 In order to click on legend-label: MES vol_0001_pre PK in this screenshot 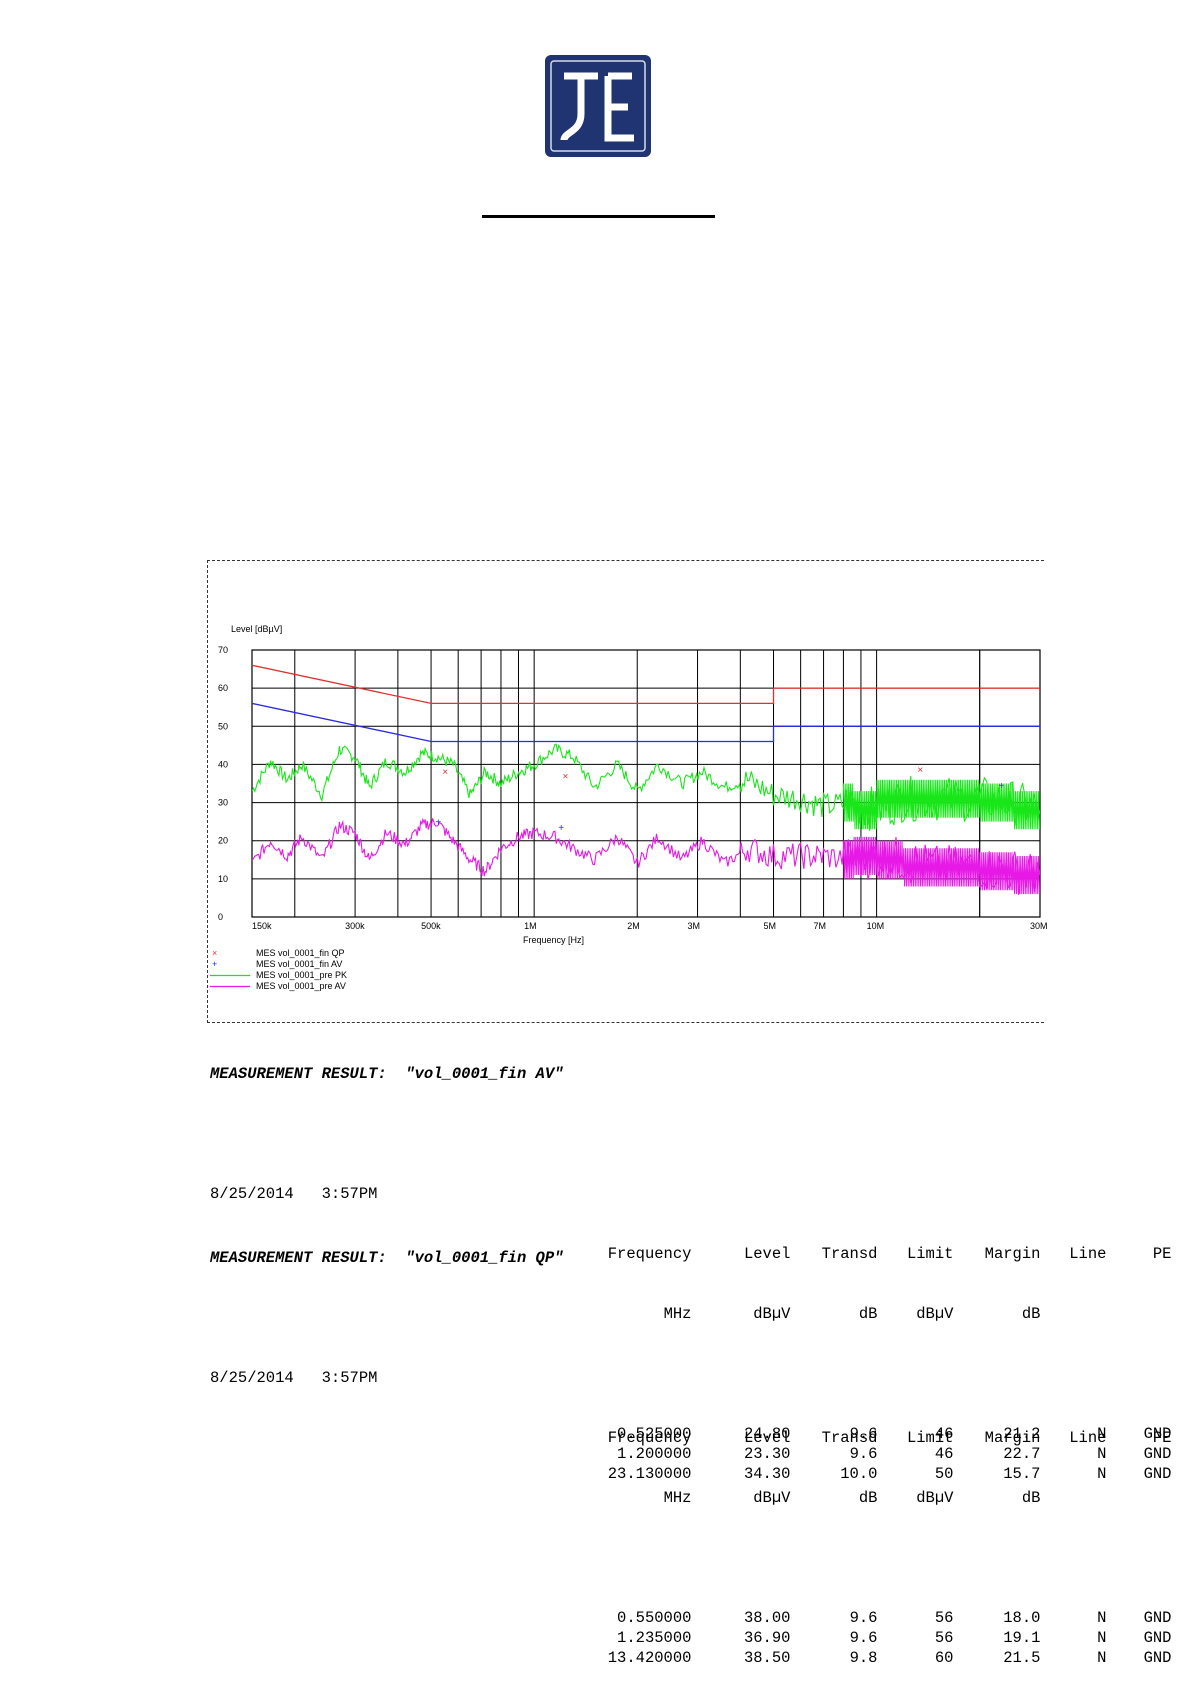, I will do `click(302, 975)`.